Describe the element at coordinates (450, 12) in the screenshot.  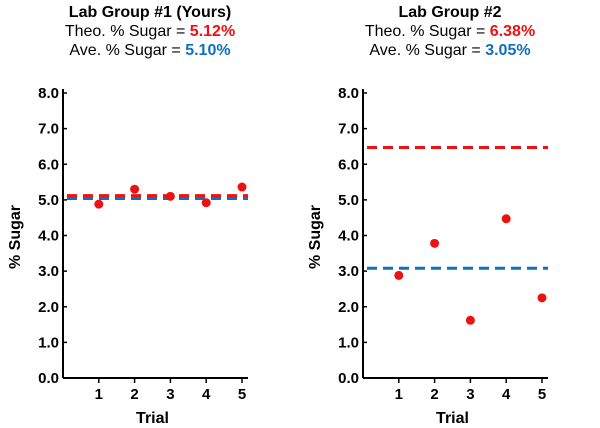
I see `chart-title: Lab Group #2` at that location.